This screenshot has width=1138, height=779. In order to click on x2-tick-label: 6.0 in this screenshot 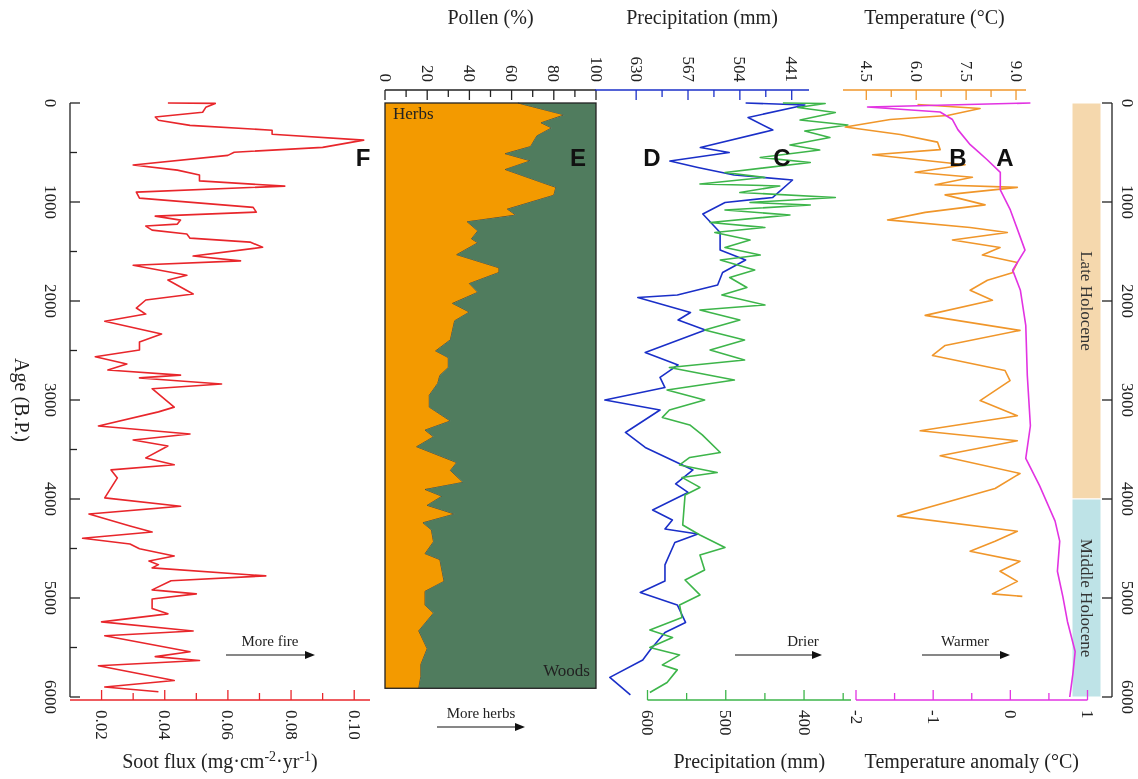, I will do `click(916, 71)`.